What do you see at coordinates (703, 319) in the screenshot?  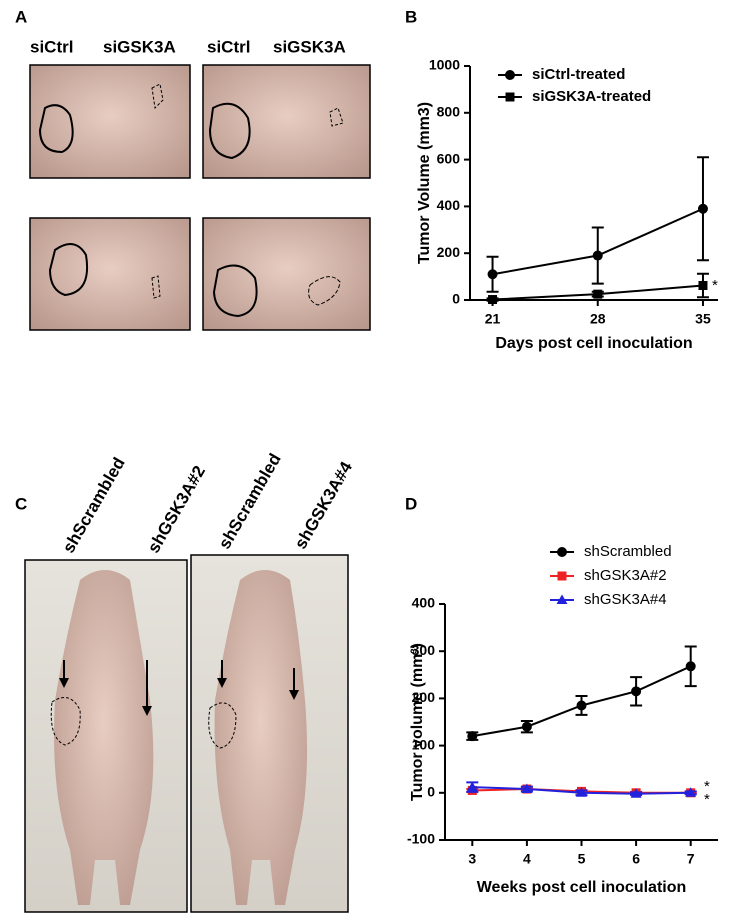 I see `x-tick-label: 35` at bounding box center [703, 319].